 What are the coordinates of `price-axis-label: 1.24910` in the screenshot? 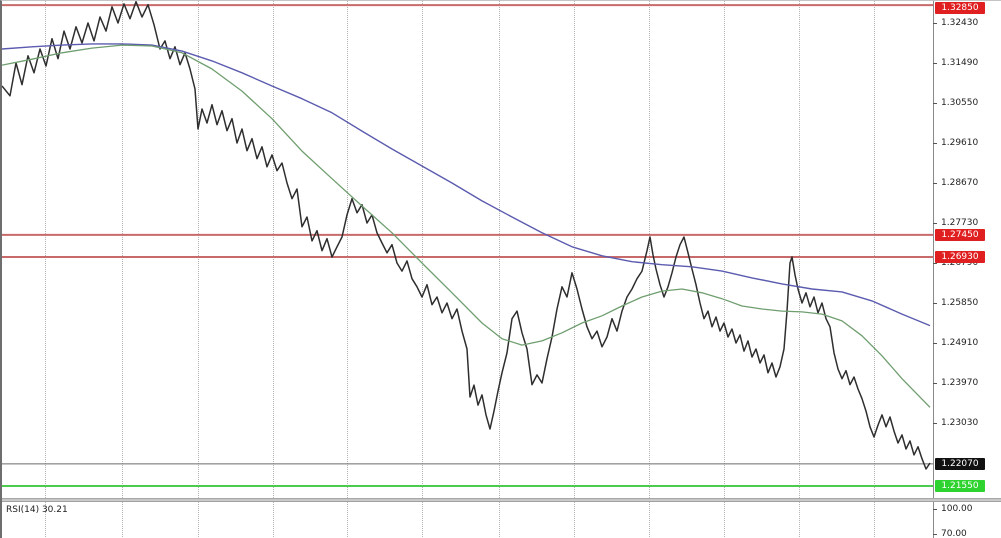 It's located at (960, 343).